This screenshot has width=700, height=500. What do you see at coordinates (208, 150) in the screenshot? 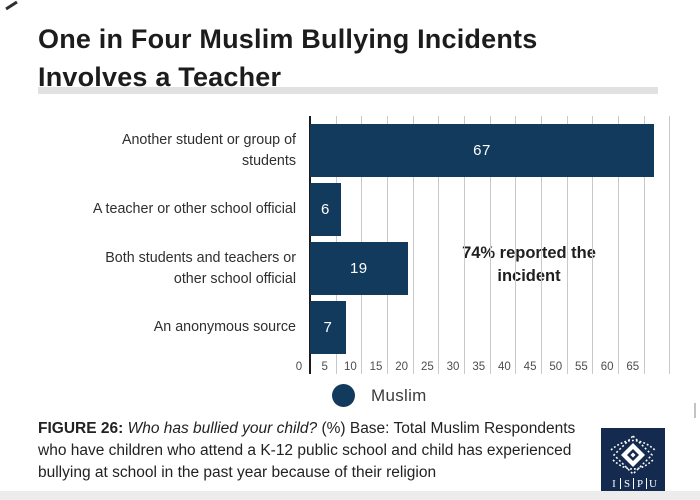
I see `category-label: Another student or group of students` at bounding box center [208, 150].